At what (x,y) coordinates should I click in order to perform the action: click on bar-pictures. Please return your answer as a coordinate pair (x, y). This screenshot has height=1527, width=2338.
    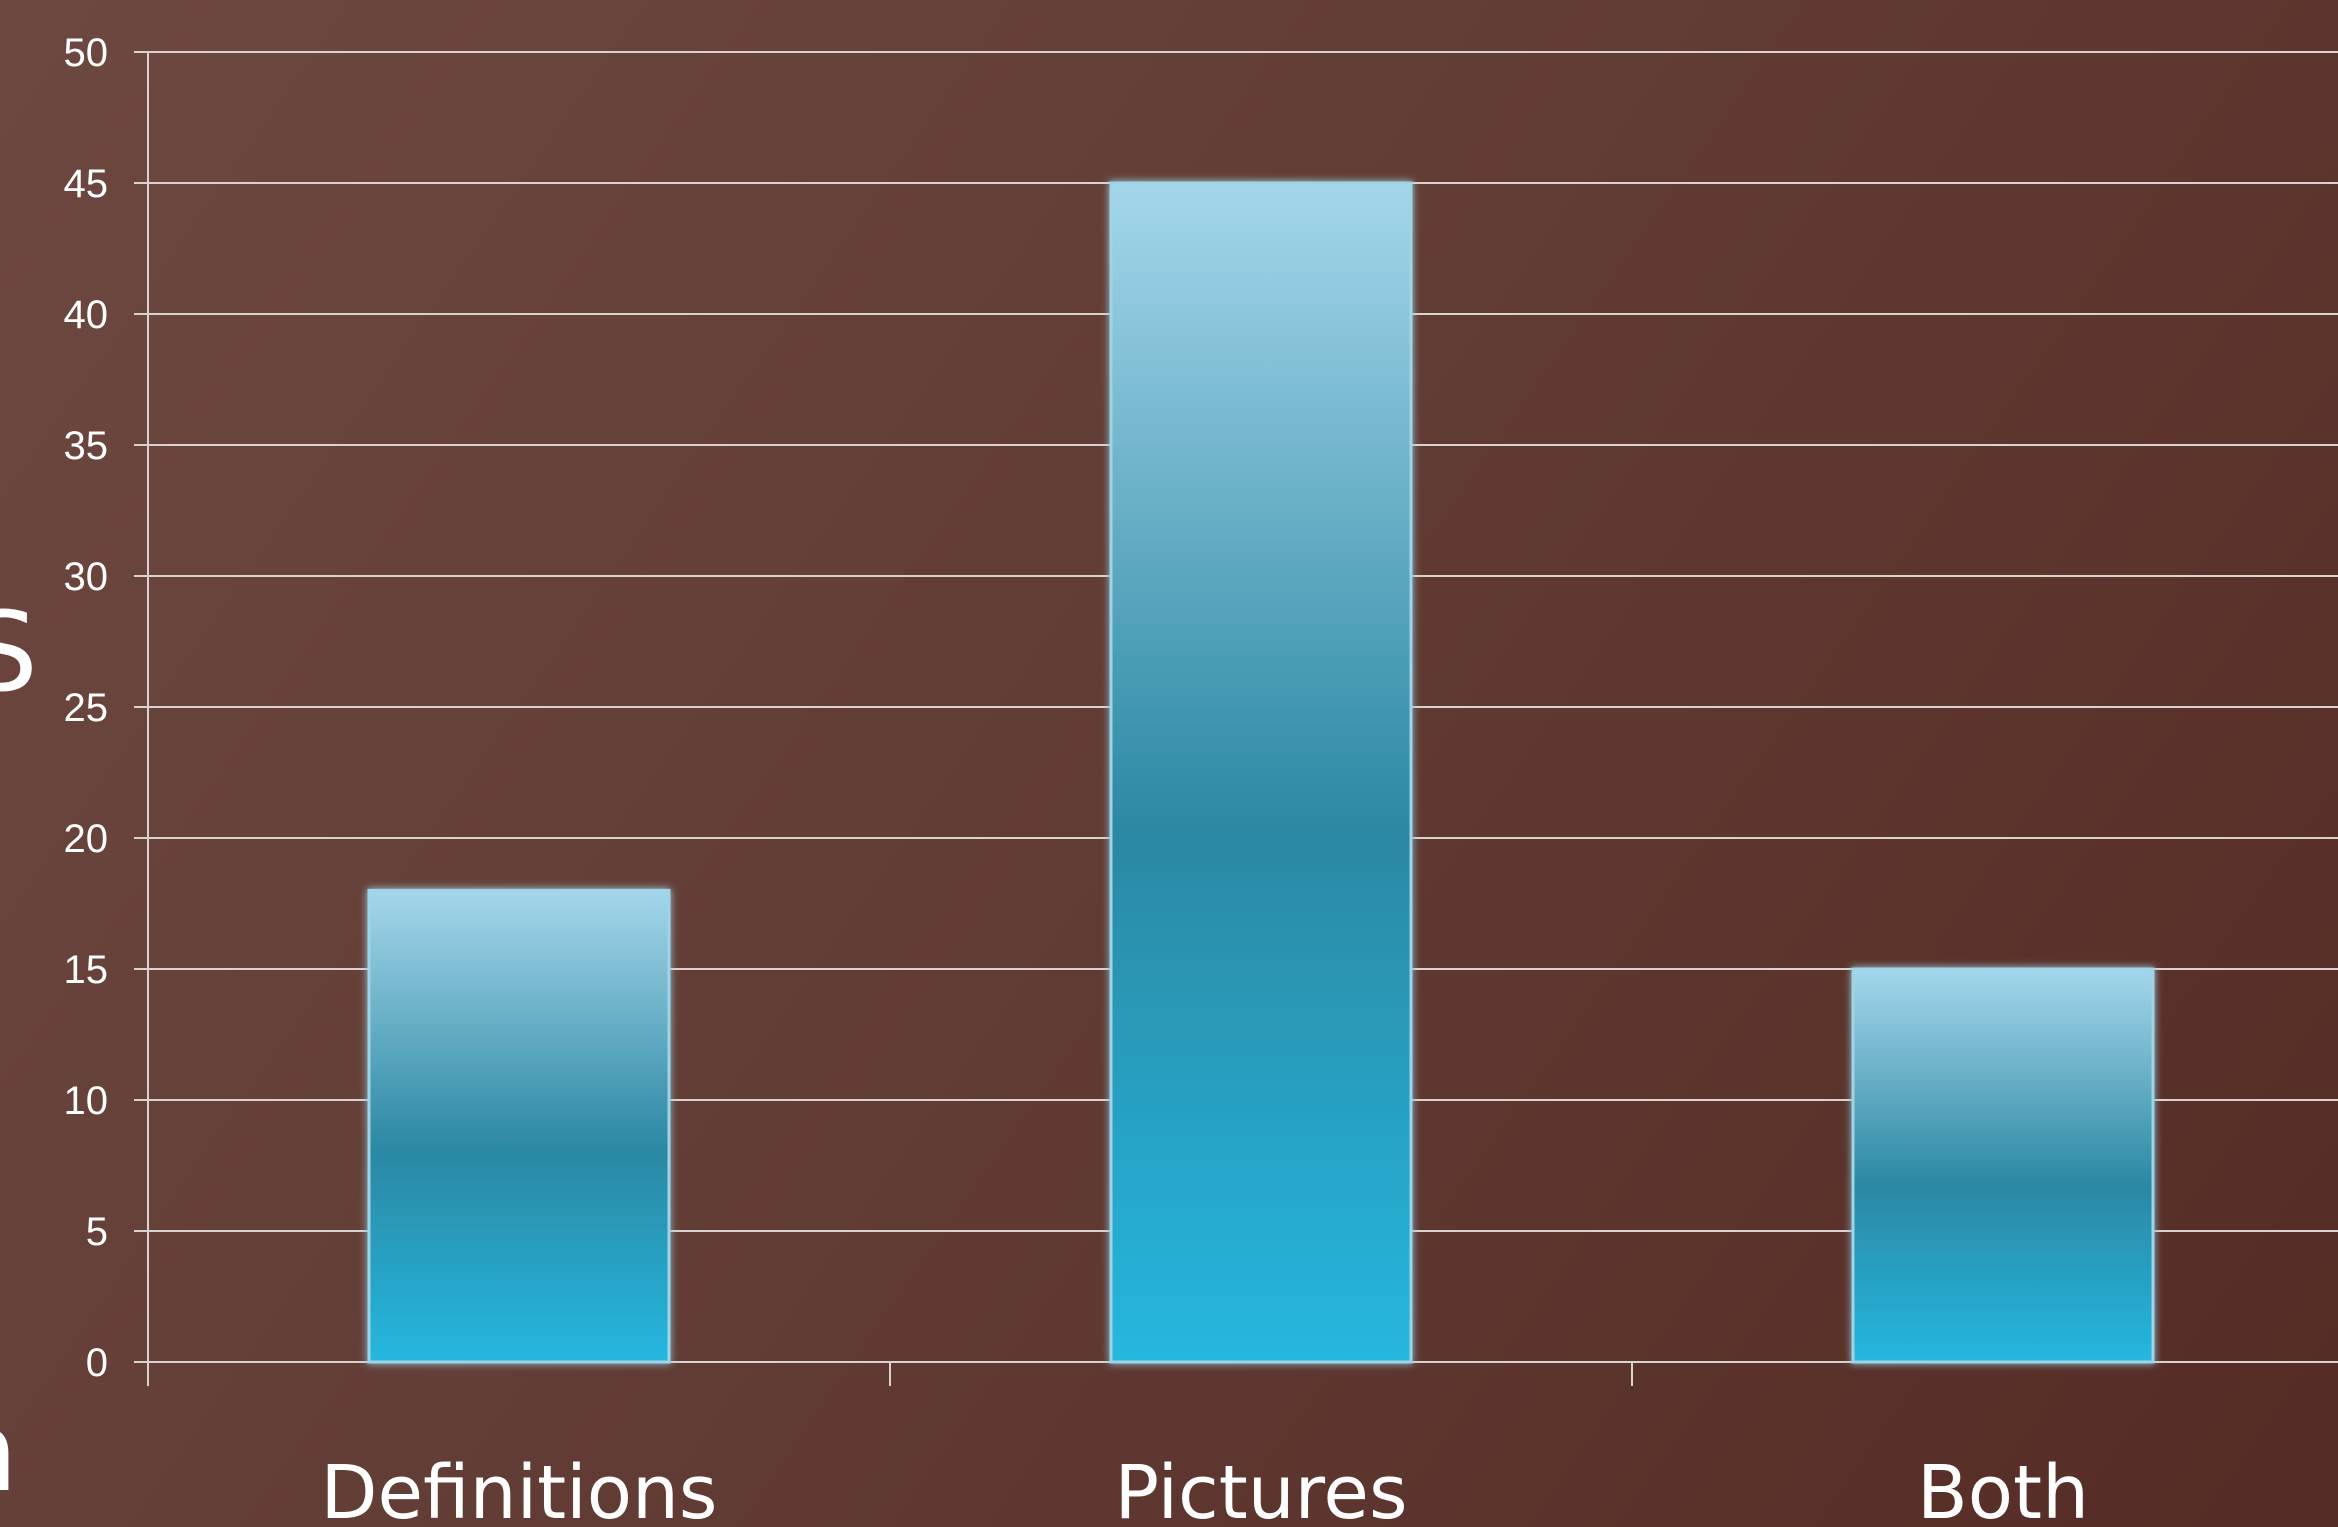
    Looking at the image, I should click on (1261, 772).